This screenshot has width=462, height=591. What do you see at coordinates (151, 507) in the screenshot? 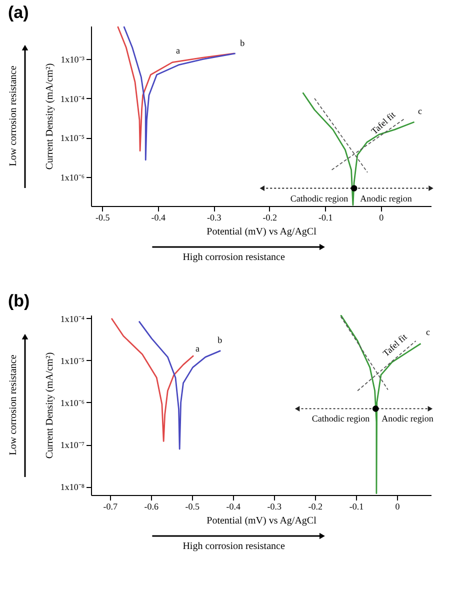
I see `x-tick-label: -0.6` at bounding box center [151, 507].